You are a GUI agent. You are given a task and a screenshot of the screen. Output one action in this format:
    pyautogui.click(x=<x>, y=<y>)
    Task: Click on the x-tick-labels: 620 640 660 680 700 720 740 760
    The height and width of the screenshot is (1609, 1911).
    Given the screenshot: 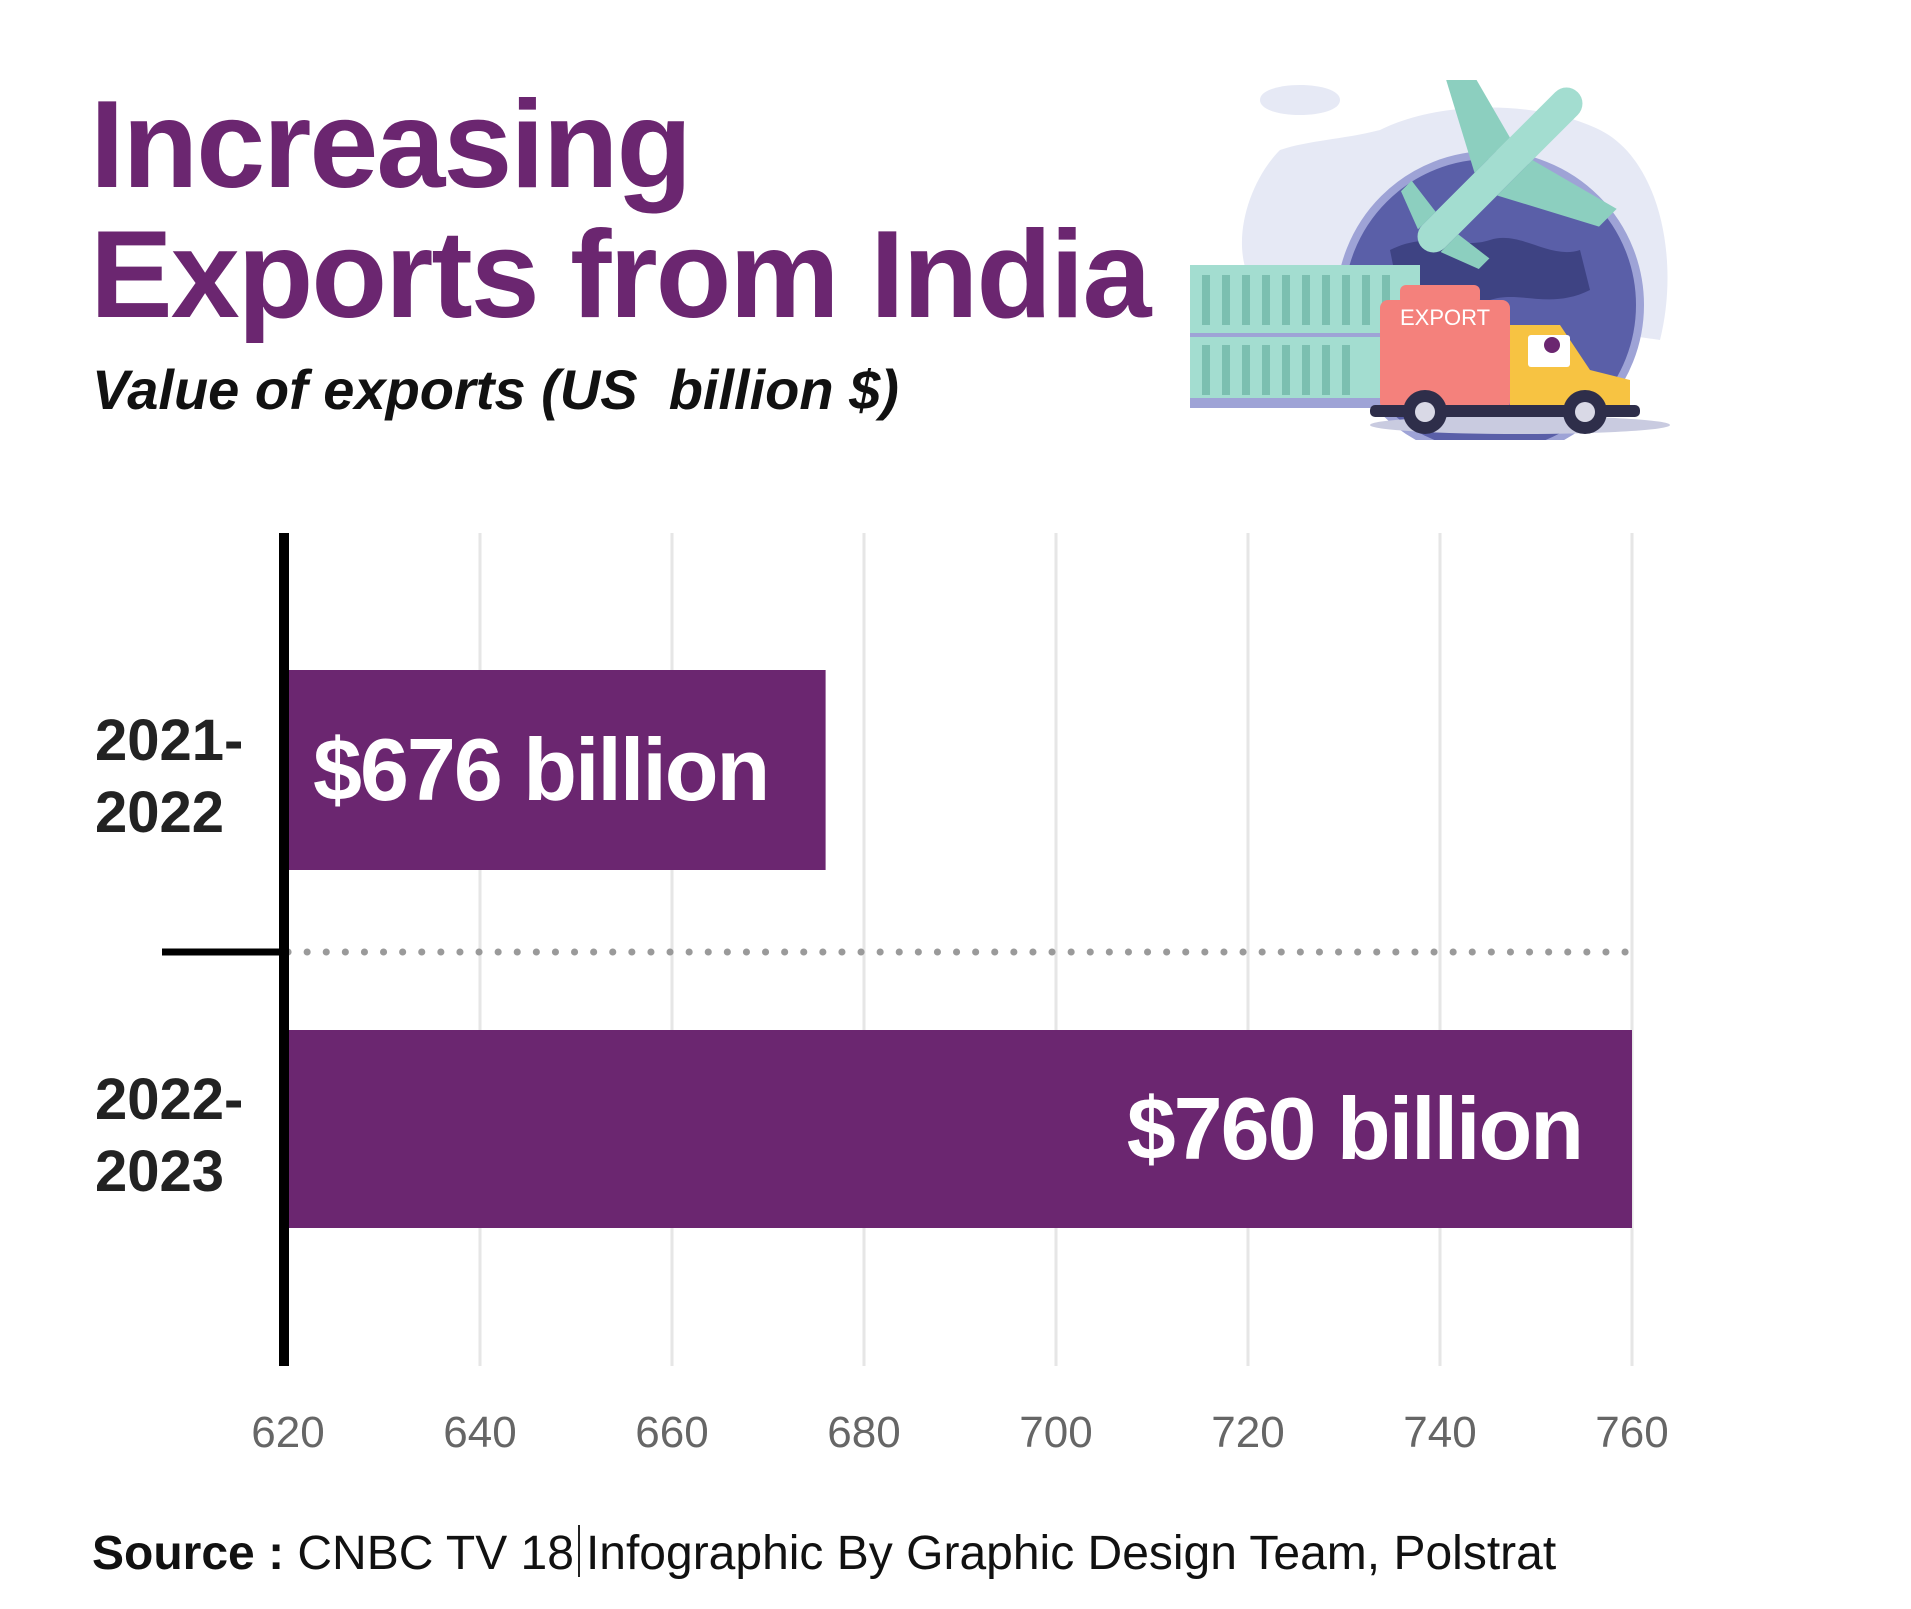 What is the action you would take?
    pyautogui.click(x=959, y=1432)
    